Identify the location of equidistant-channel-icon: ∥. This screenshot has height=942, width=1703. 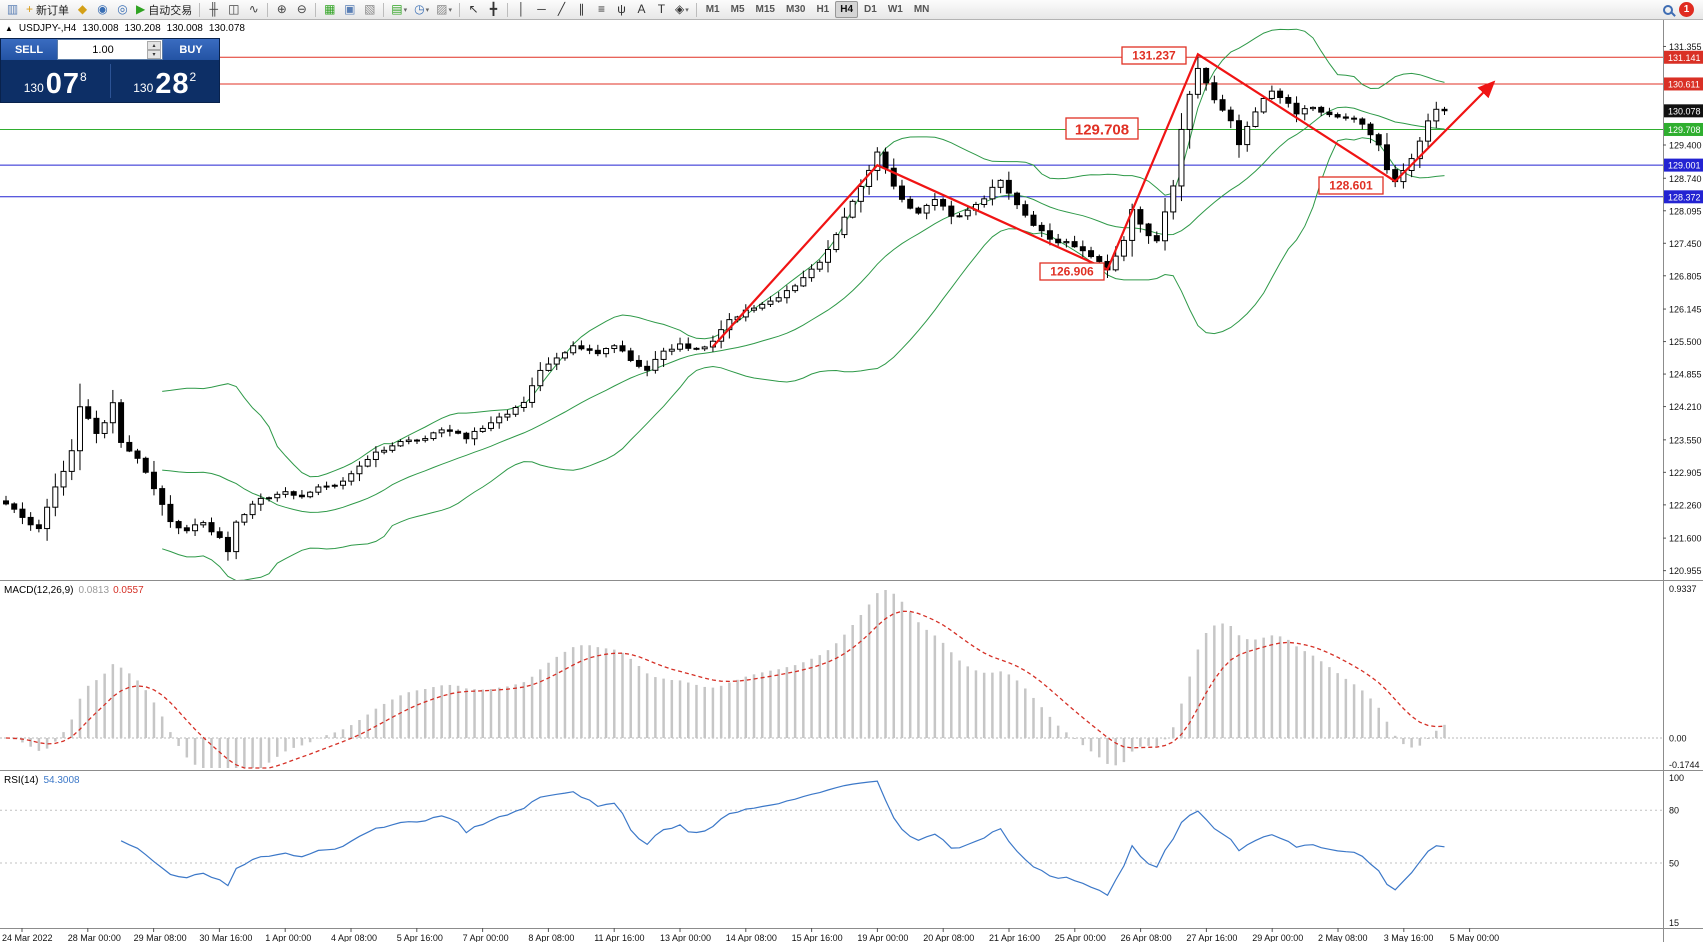
(581, 9).